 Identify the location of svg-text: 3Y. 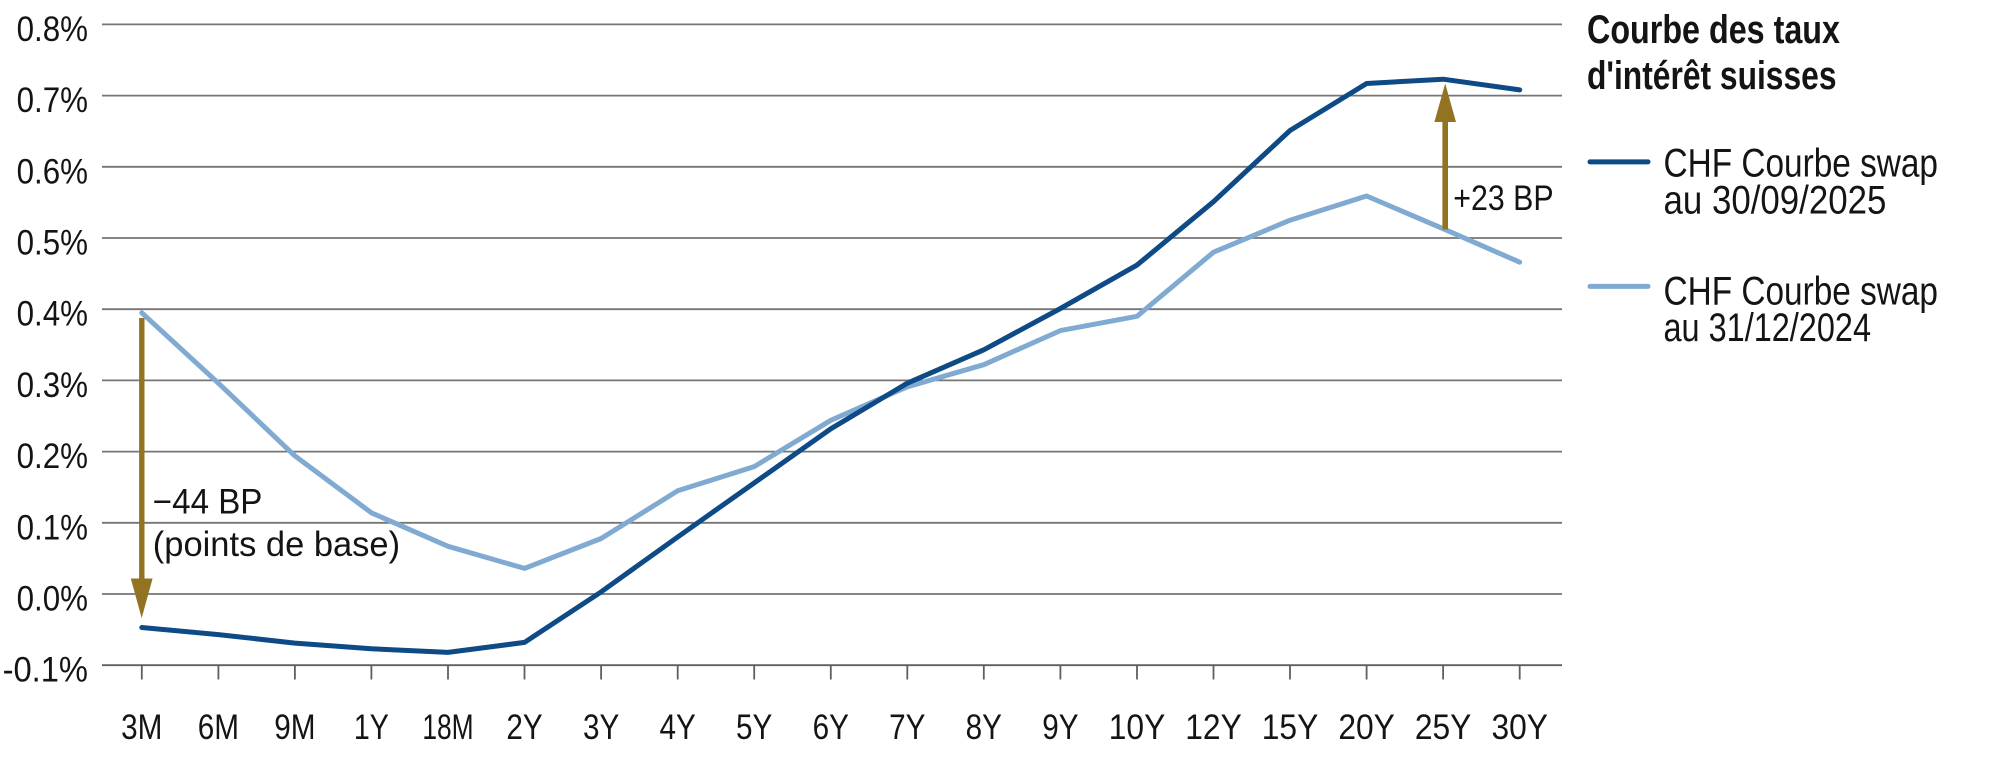
(601, 727).